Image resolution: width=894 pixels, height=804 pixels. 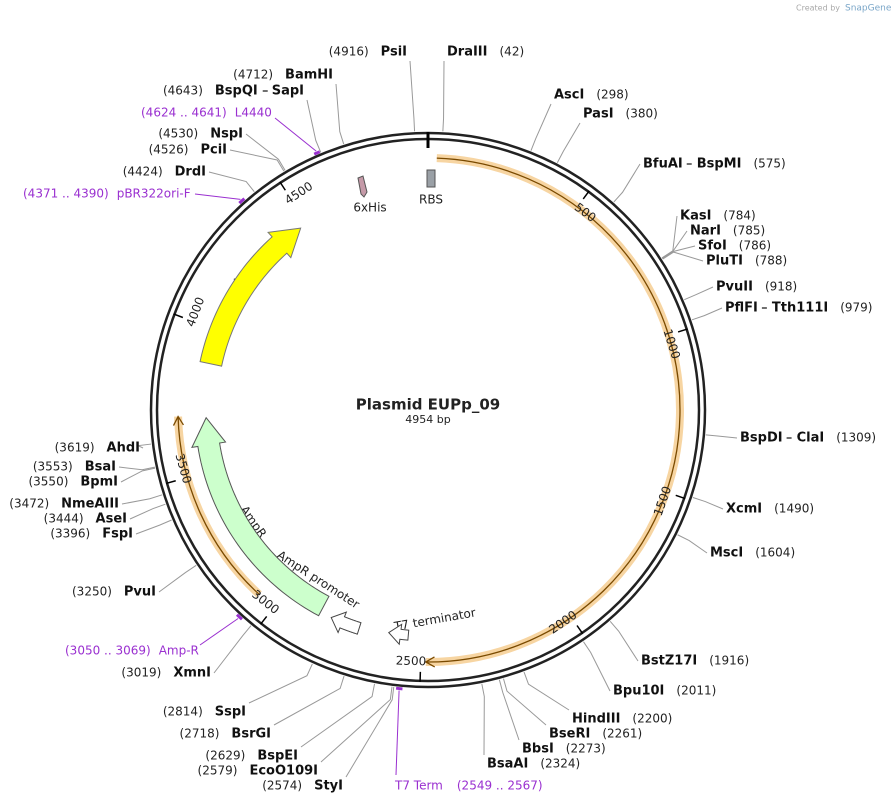 What do you see at coordinates (123, 448) in the screenshot?
I see `enzyme-name: AhdI` at bounding box center [123, 448].